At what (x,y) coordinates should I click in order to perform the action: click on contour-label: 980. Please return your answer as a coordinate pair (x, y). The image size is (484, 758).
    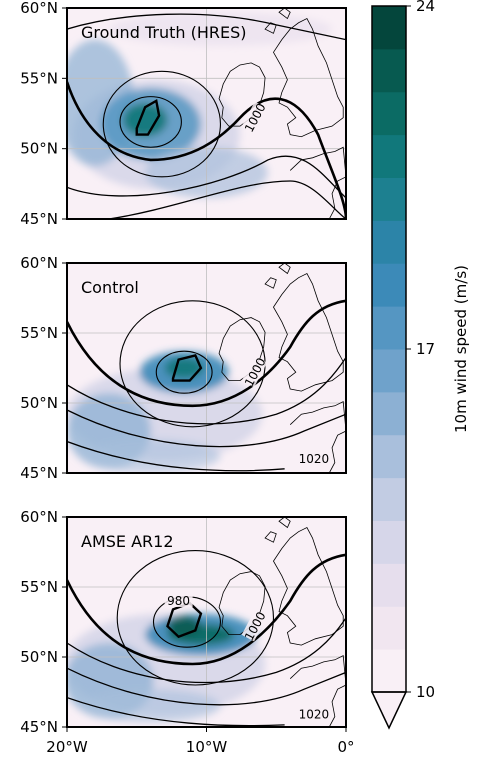
    Looking at the image, I should click on (178, 601).